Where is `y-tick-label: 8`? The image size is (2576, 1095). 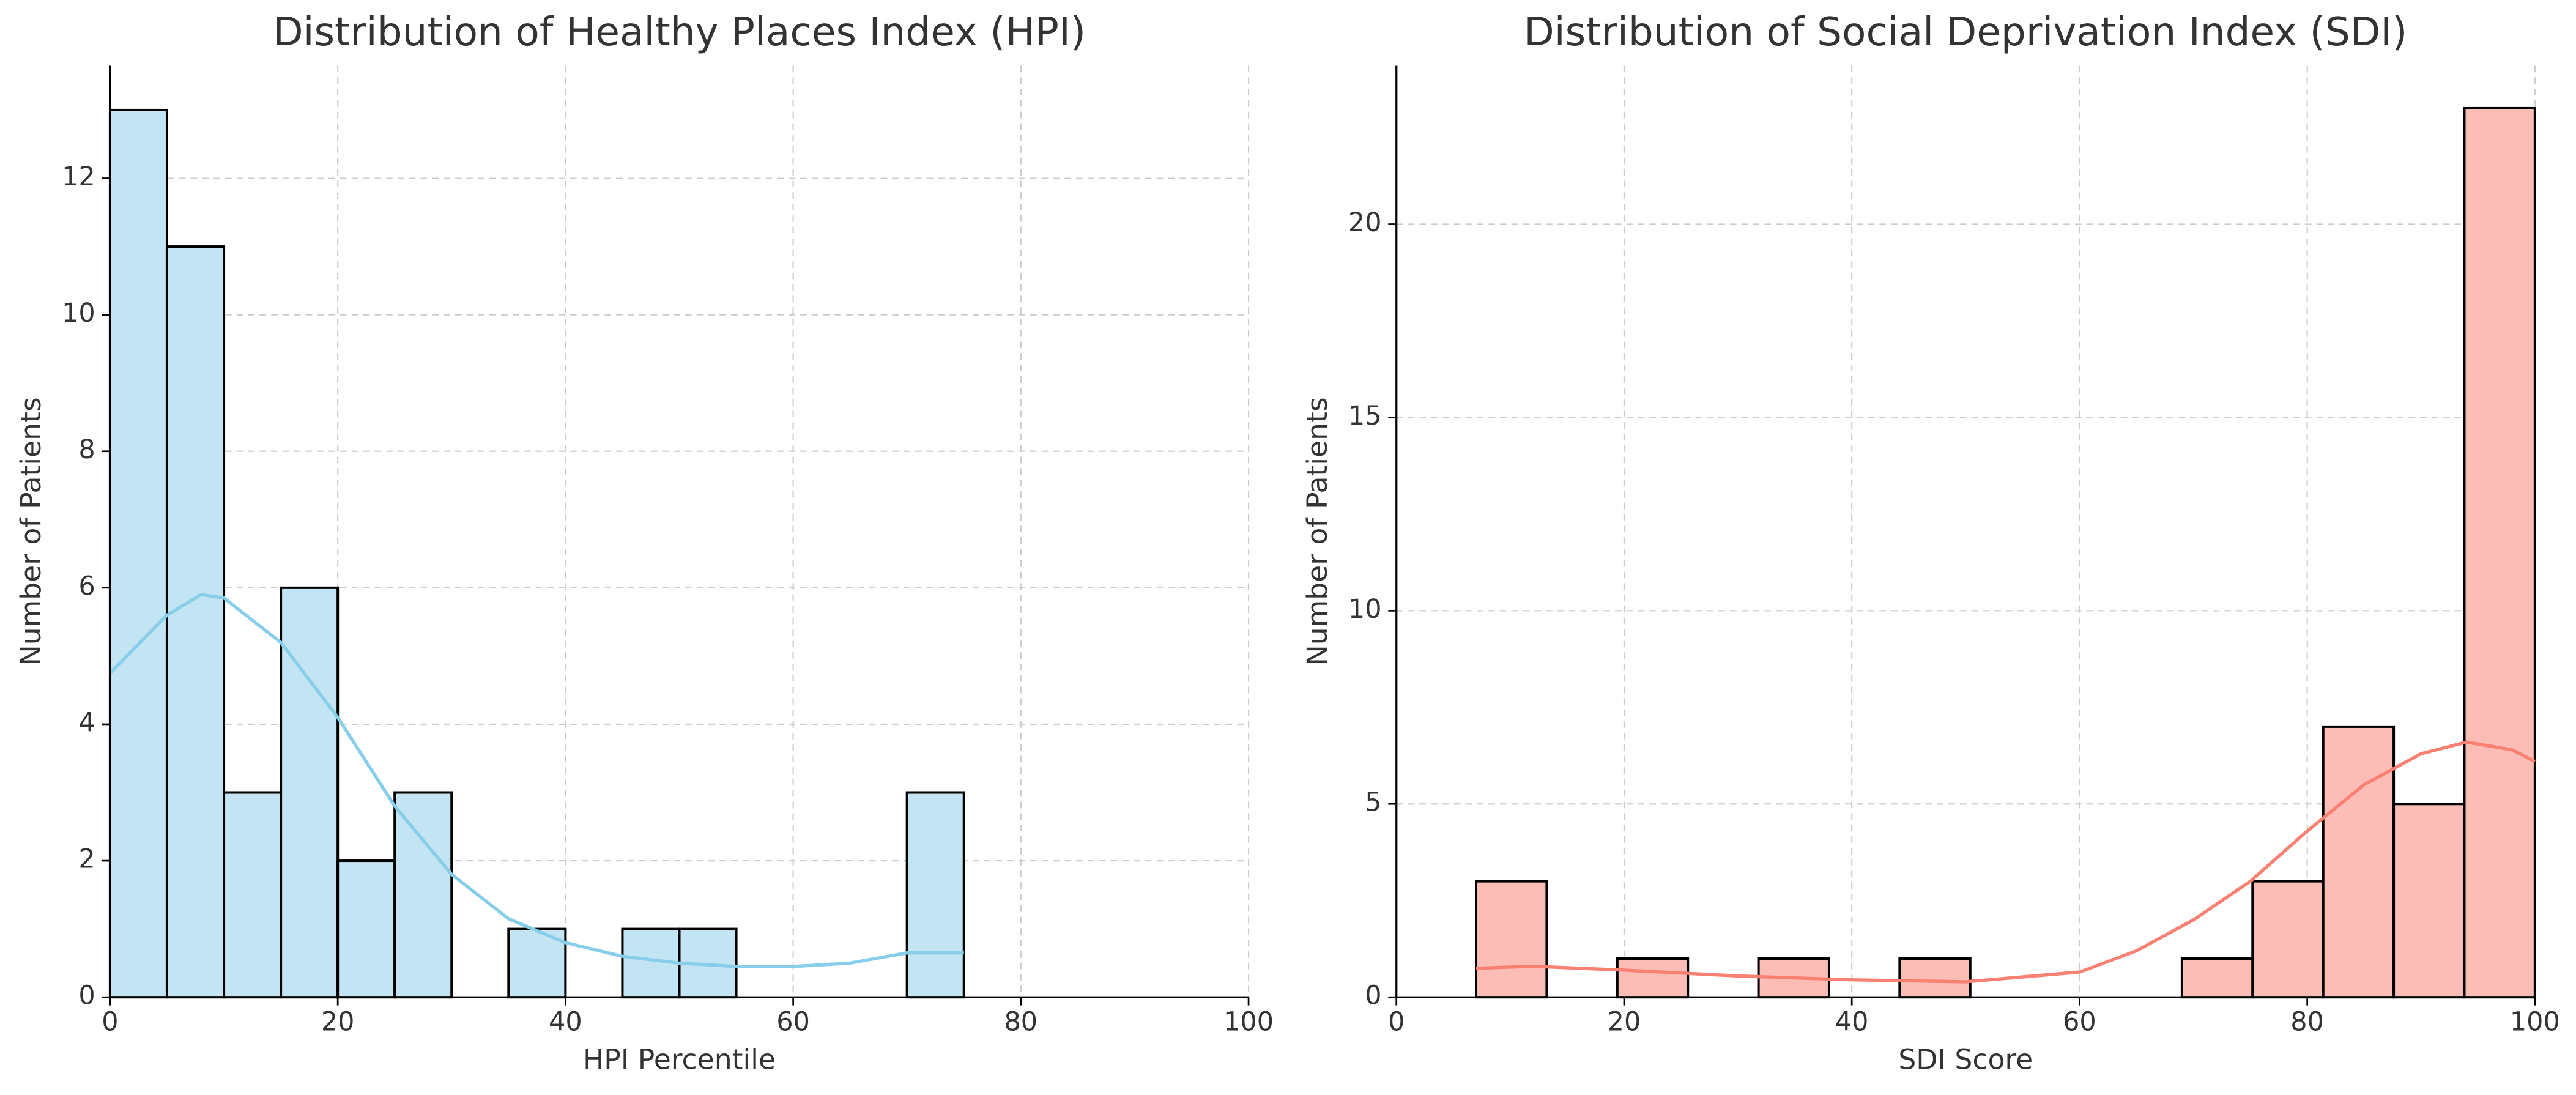 y-tick-label: 8 is located at coordinates (86, 449).